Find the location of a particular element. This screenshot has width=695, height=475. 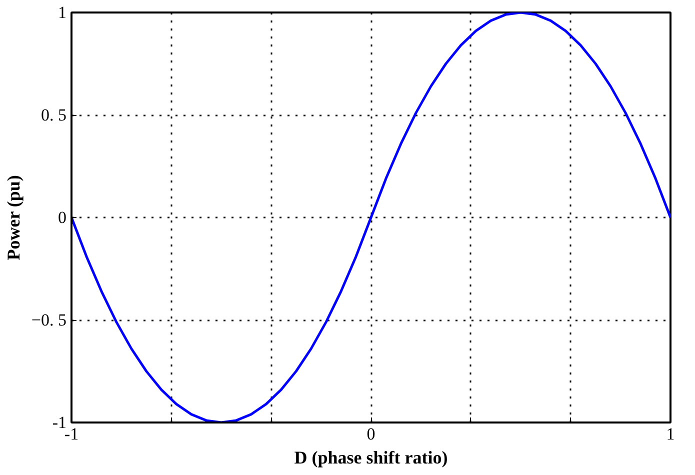

x-tick-label: 1 is located at coordinates (670, 434).